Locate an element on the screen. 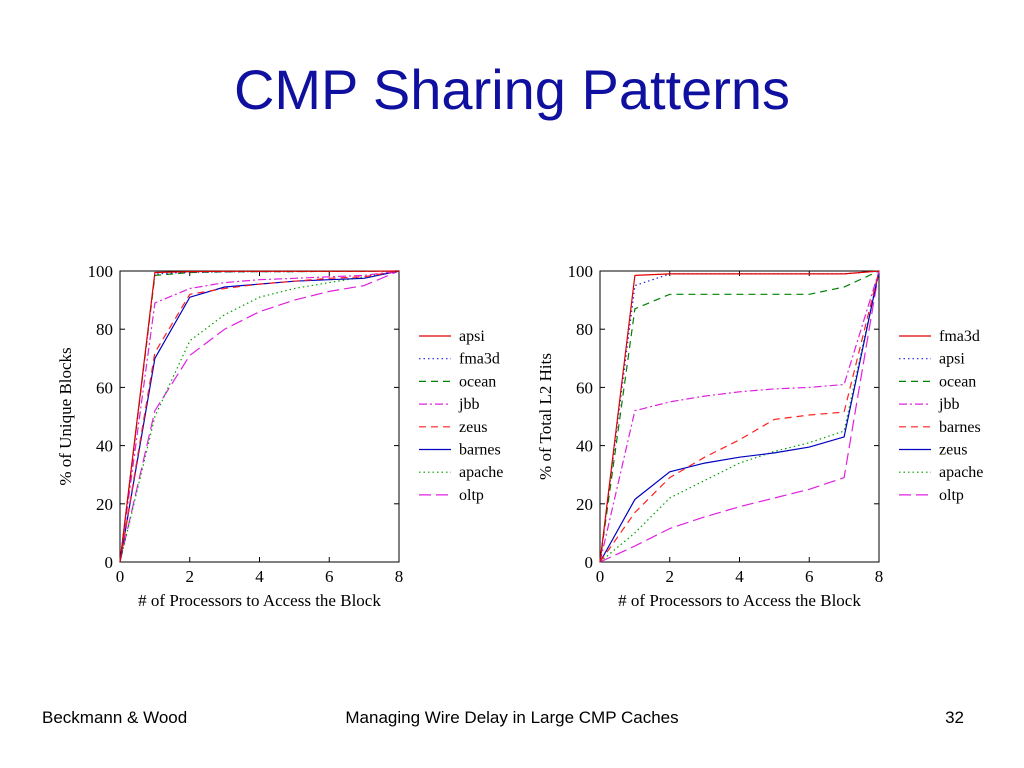  l2-hits-y-tick-label: 80 is located at coordinates (584, 329).